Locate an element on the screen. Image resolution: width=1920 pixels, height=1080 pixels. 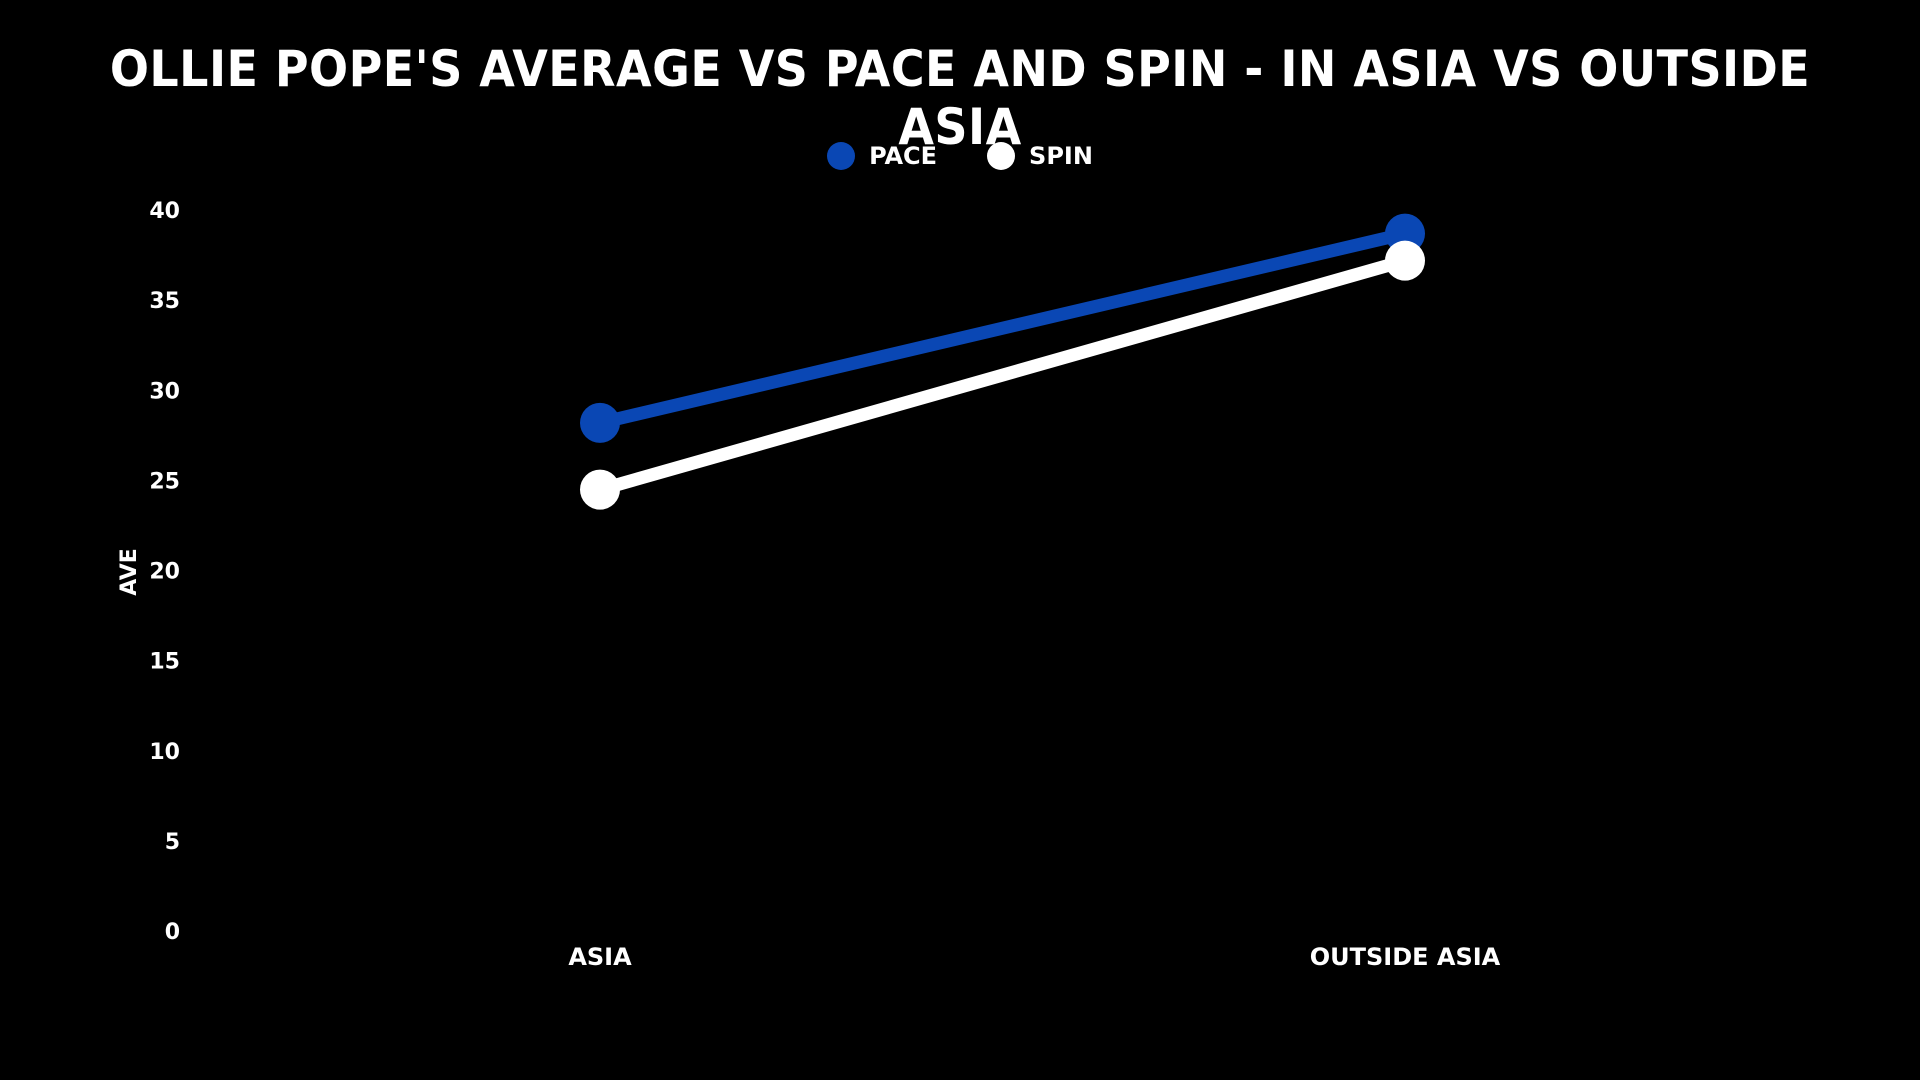
y-tick-label: 40 is located at coordinates (164, 211).